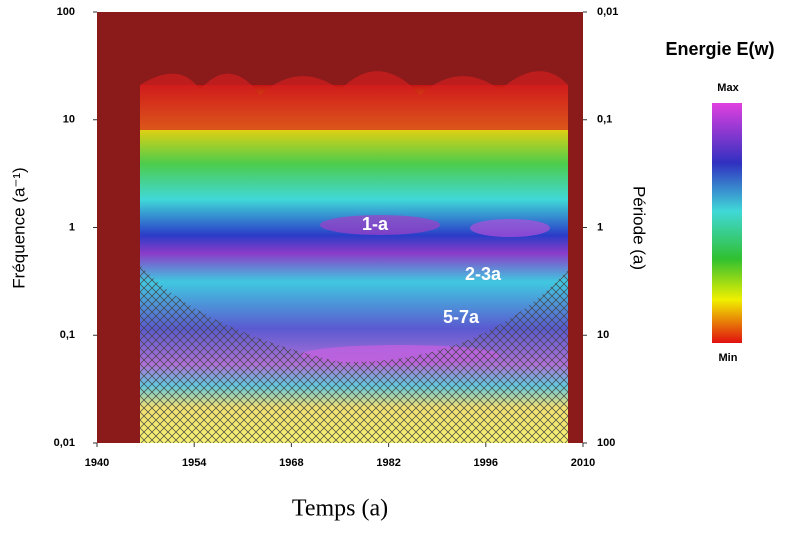 Image resolution: width=790 pixels, height=535 pixels. What do you see at coordinates (66, 12) in the screenshot?
I see `yticks-label: 100` at bounding box center [66, 12].